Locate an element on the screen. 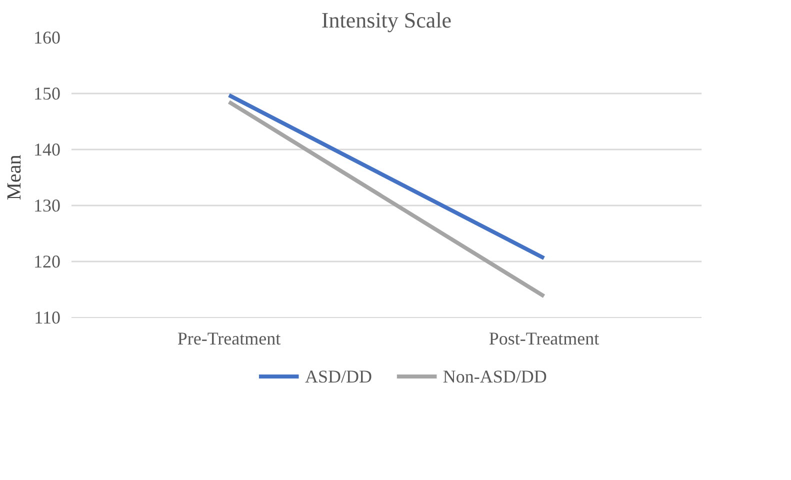 The width and height of the screenshot is (791, 480). legend-label: ASD/DD is located at coordinates (338, 376).